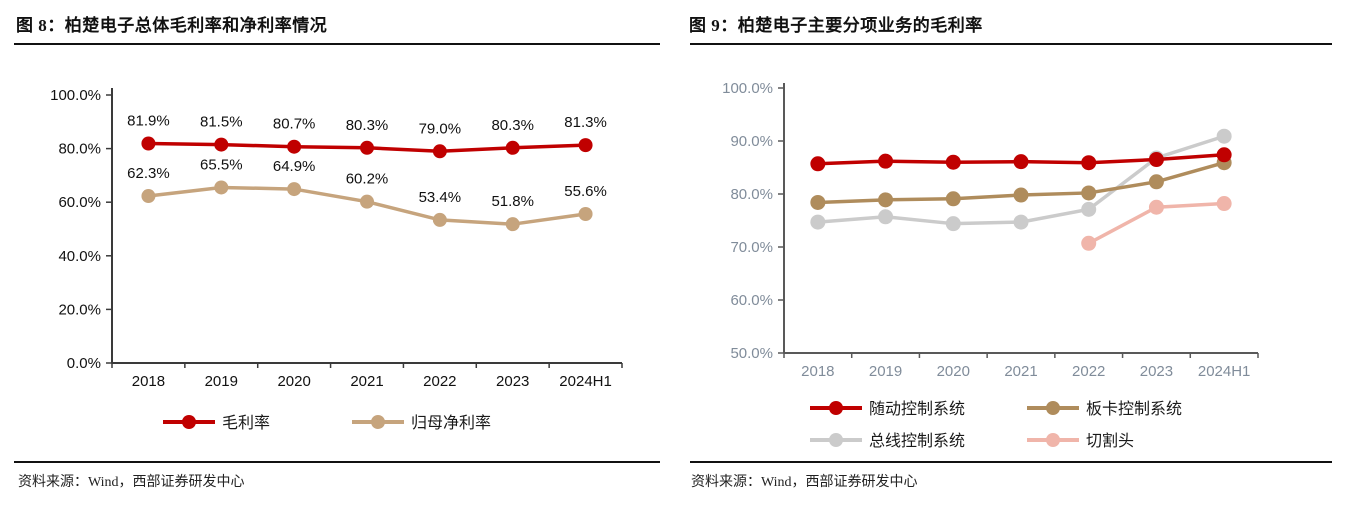 This screenshot has width=1346, height=508. I want to click on y-tick-label: 50.0%, so click(751, 353).